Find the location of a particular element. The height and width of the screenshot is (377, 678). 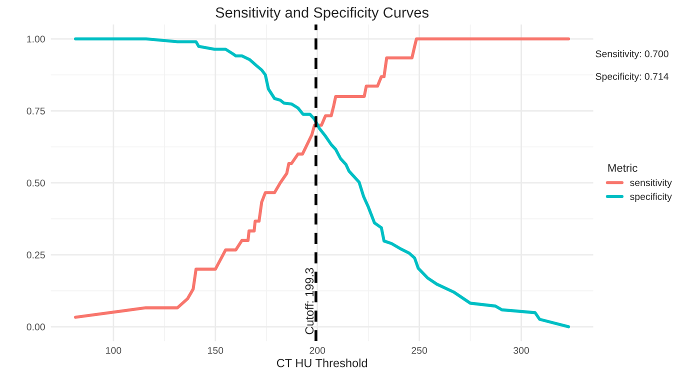

ref-line-label: Cutoff: 199.3 is located at coordinates (309, 301).